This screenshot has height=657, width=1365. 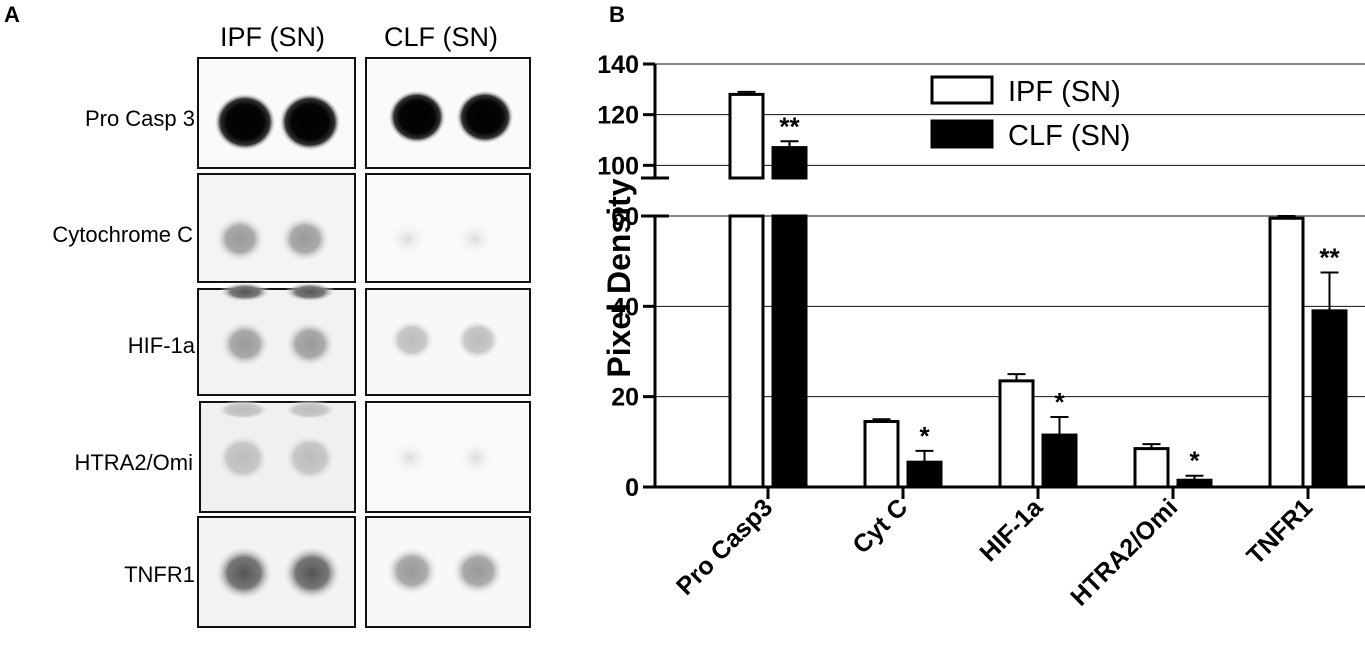 What do you see at coordinates (122, 234) in the screenshot?
I see `blot-row-label-cytochrome-c: Cytochrome C` at bounding box center [122, 234].